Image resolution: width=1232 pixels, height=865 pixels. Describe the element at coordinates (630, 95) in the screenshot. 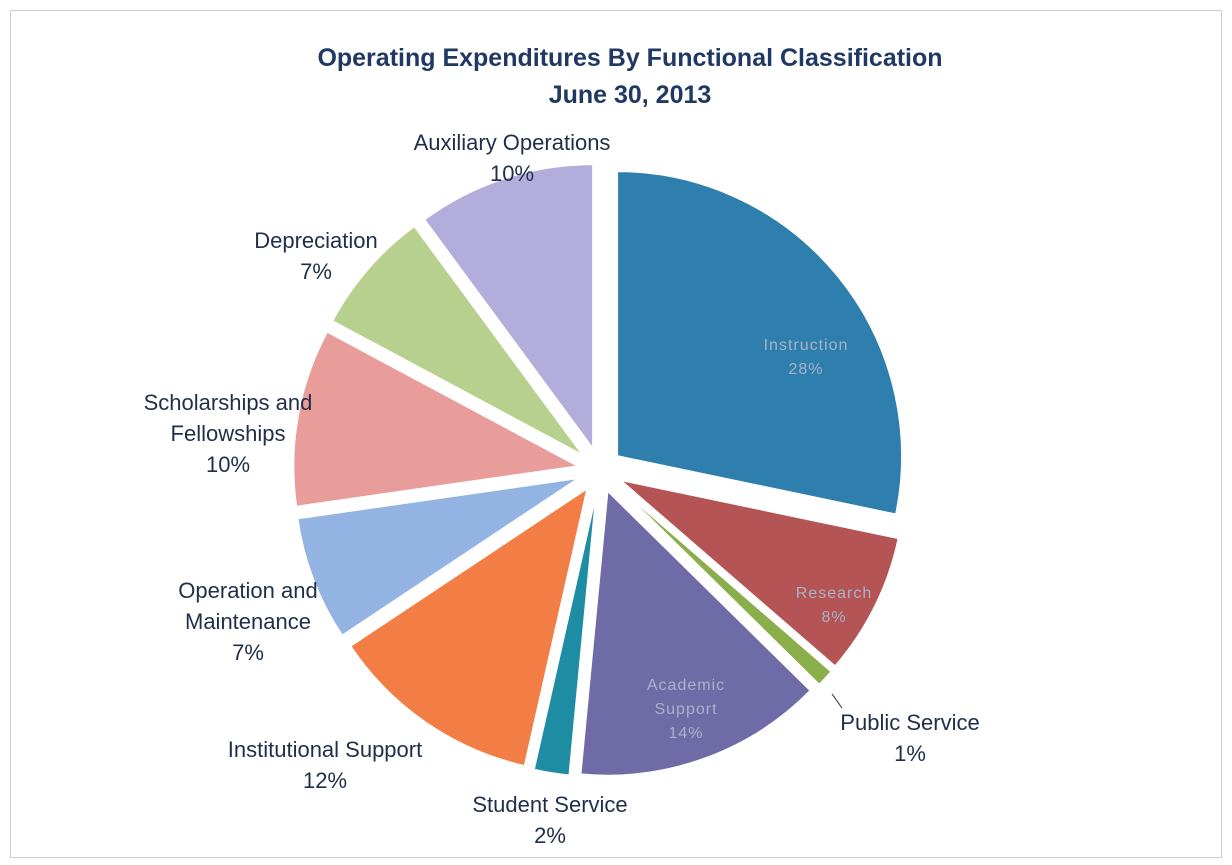

I see `chart-subtitle: June 30, 2013` at that location.